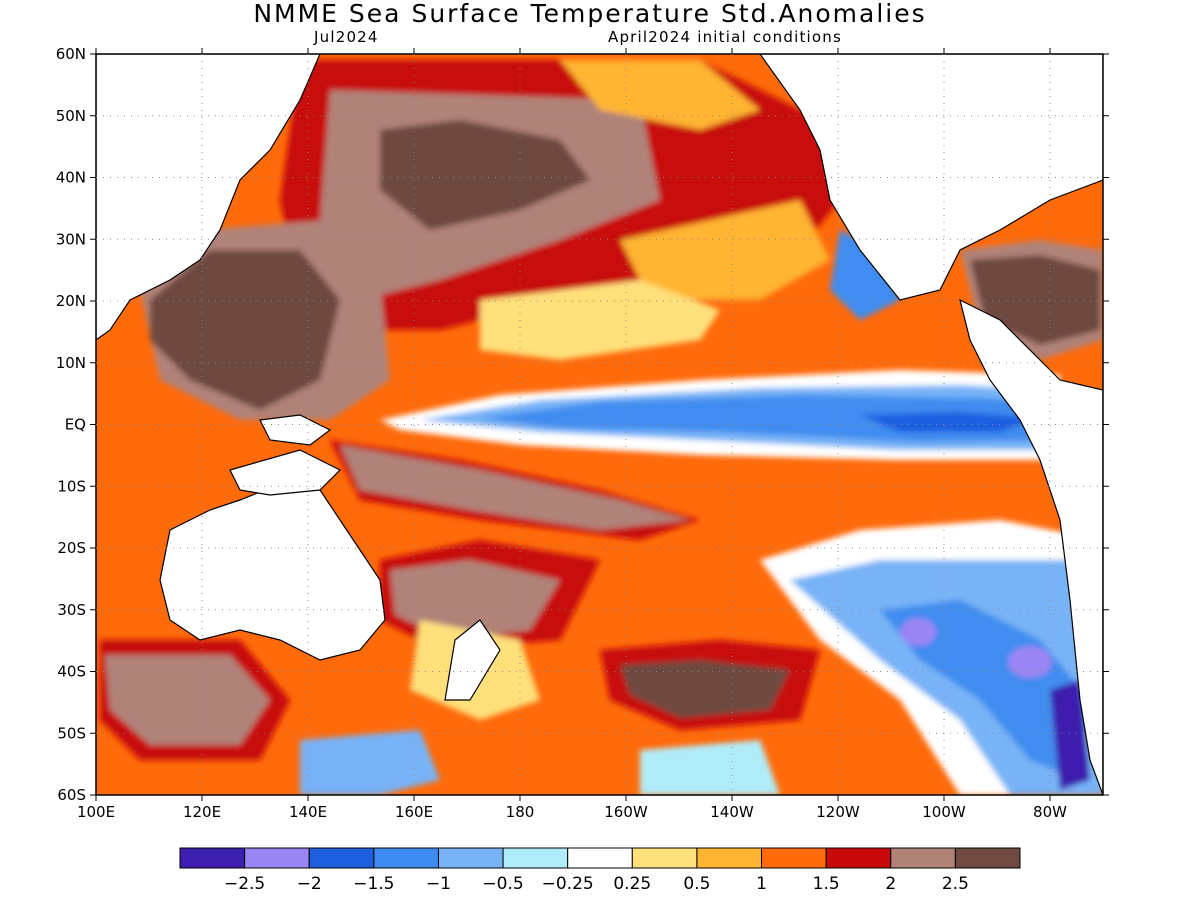  Describe the element at coordinates (632, 884) in the screenshot. I see `colorbar-label: 0.25` at that location.